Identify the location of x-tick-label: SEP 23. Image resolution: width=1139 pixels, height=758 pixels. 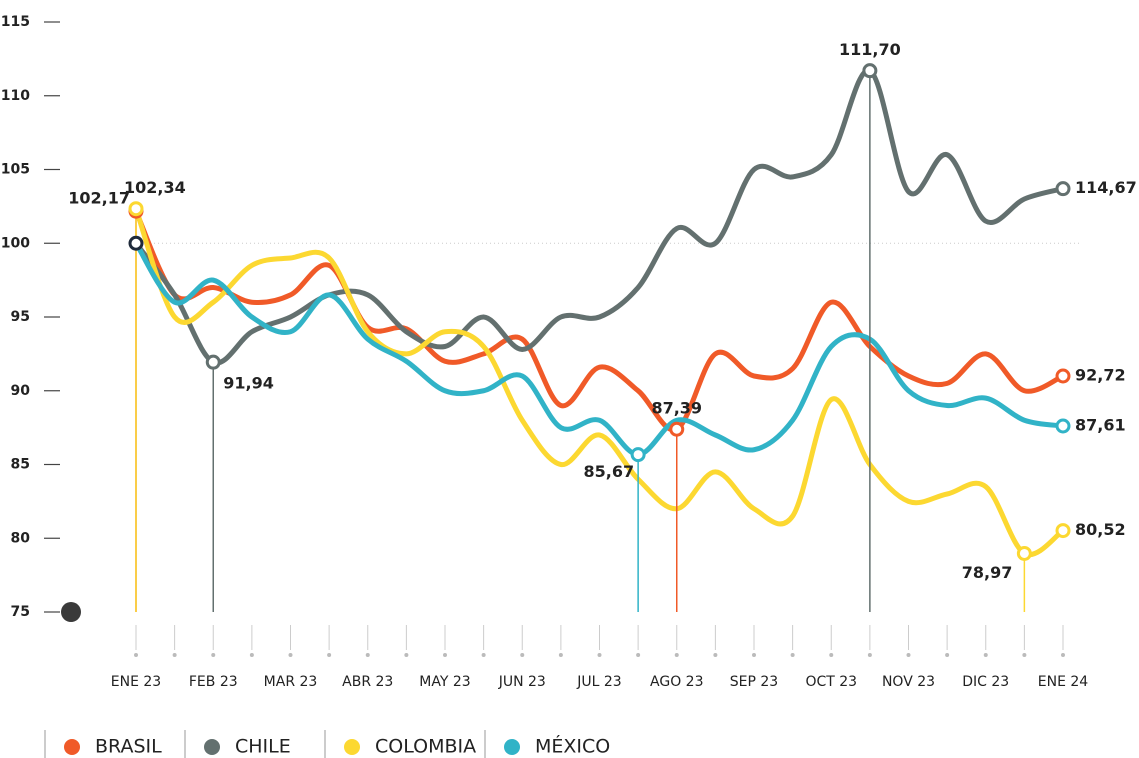
(754, 682).